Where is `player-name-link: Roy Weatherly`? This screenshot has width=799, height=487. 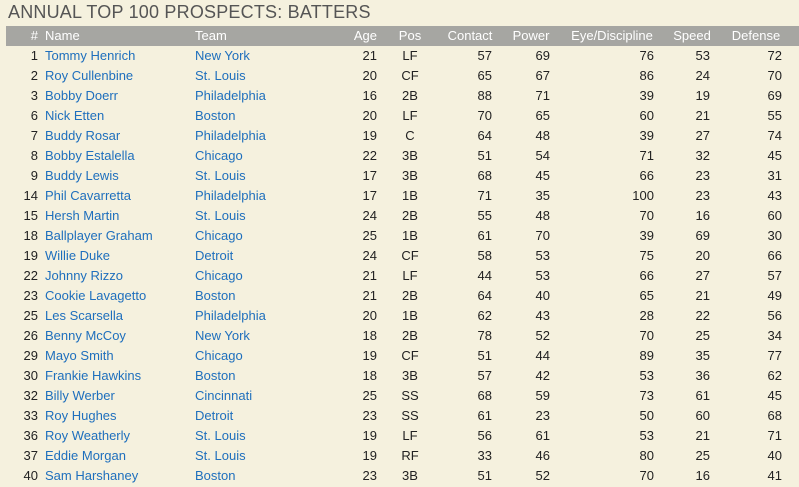 player-name-link: Roy Weatherly is located at coordinates (88, 435).